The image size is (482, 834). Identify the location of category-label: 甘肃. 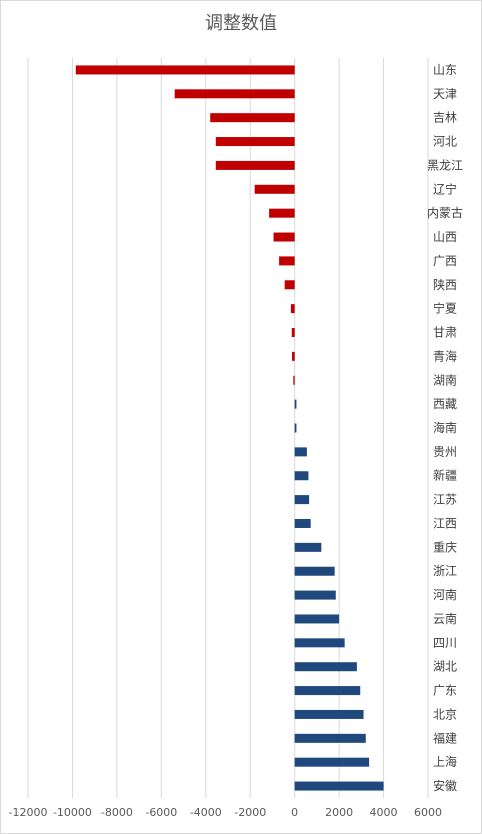
(445, 333).